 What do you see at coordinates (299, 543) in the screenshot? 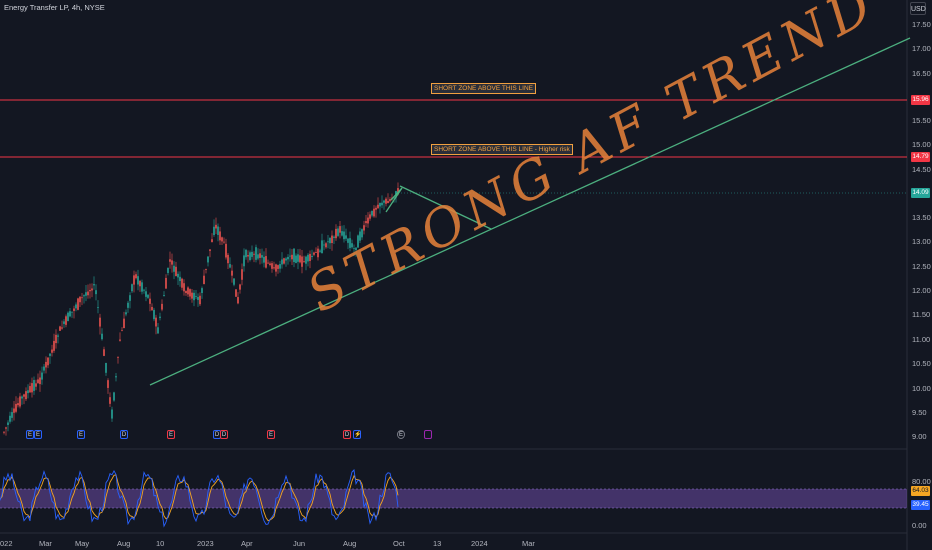
I see `time-label: Jun` at bounding box center [299, 543].